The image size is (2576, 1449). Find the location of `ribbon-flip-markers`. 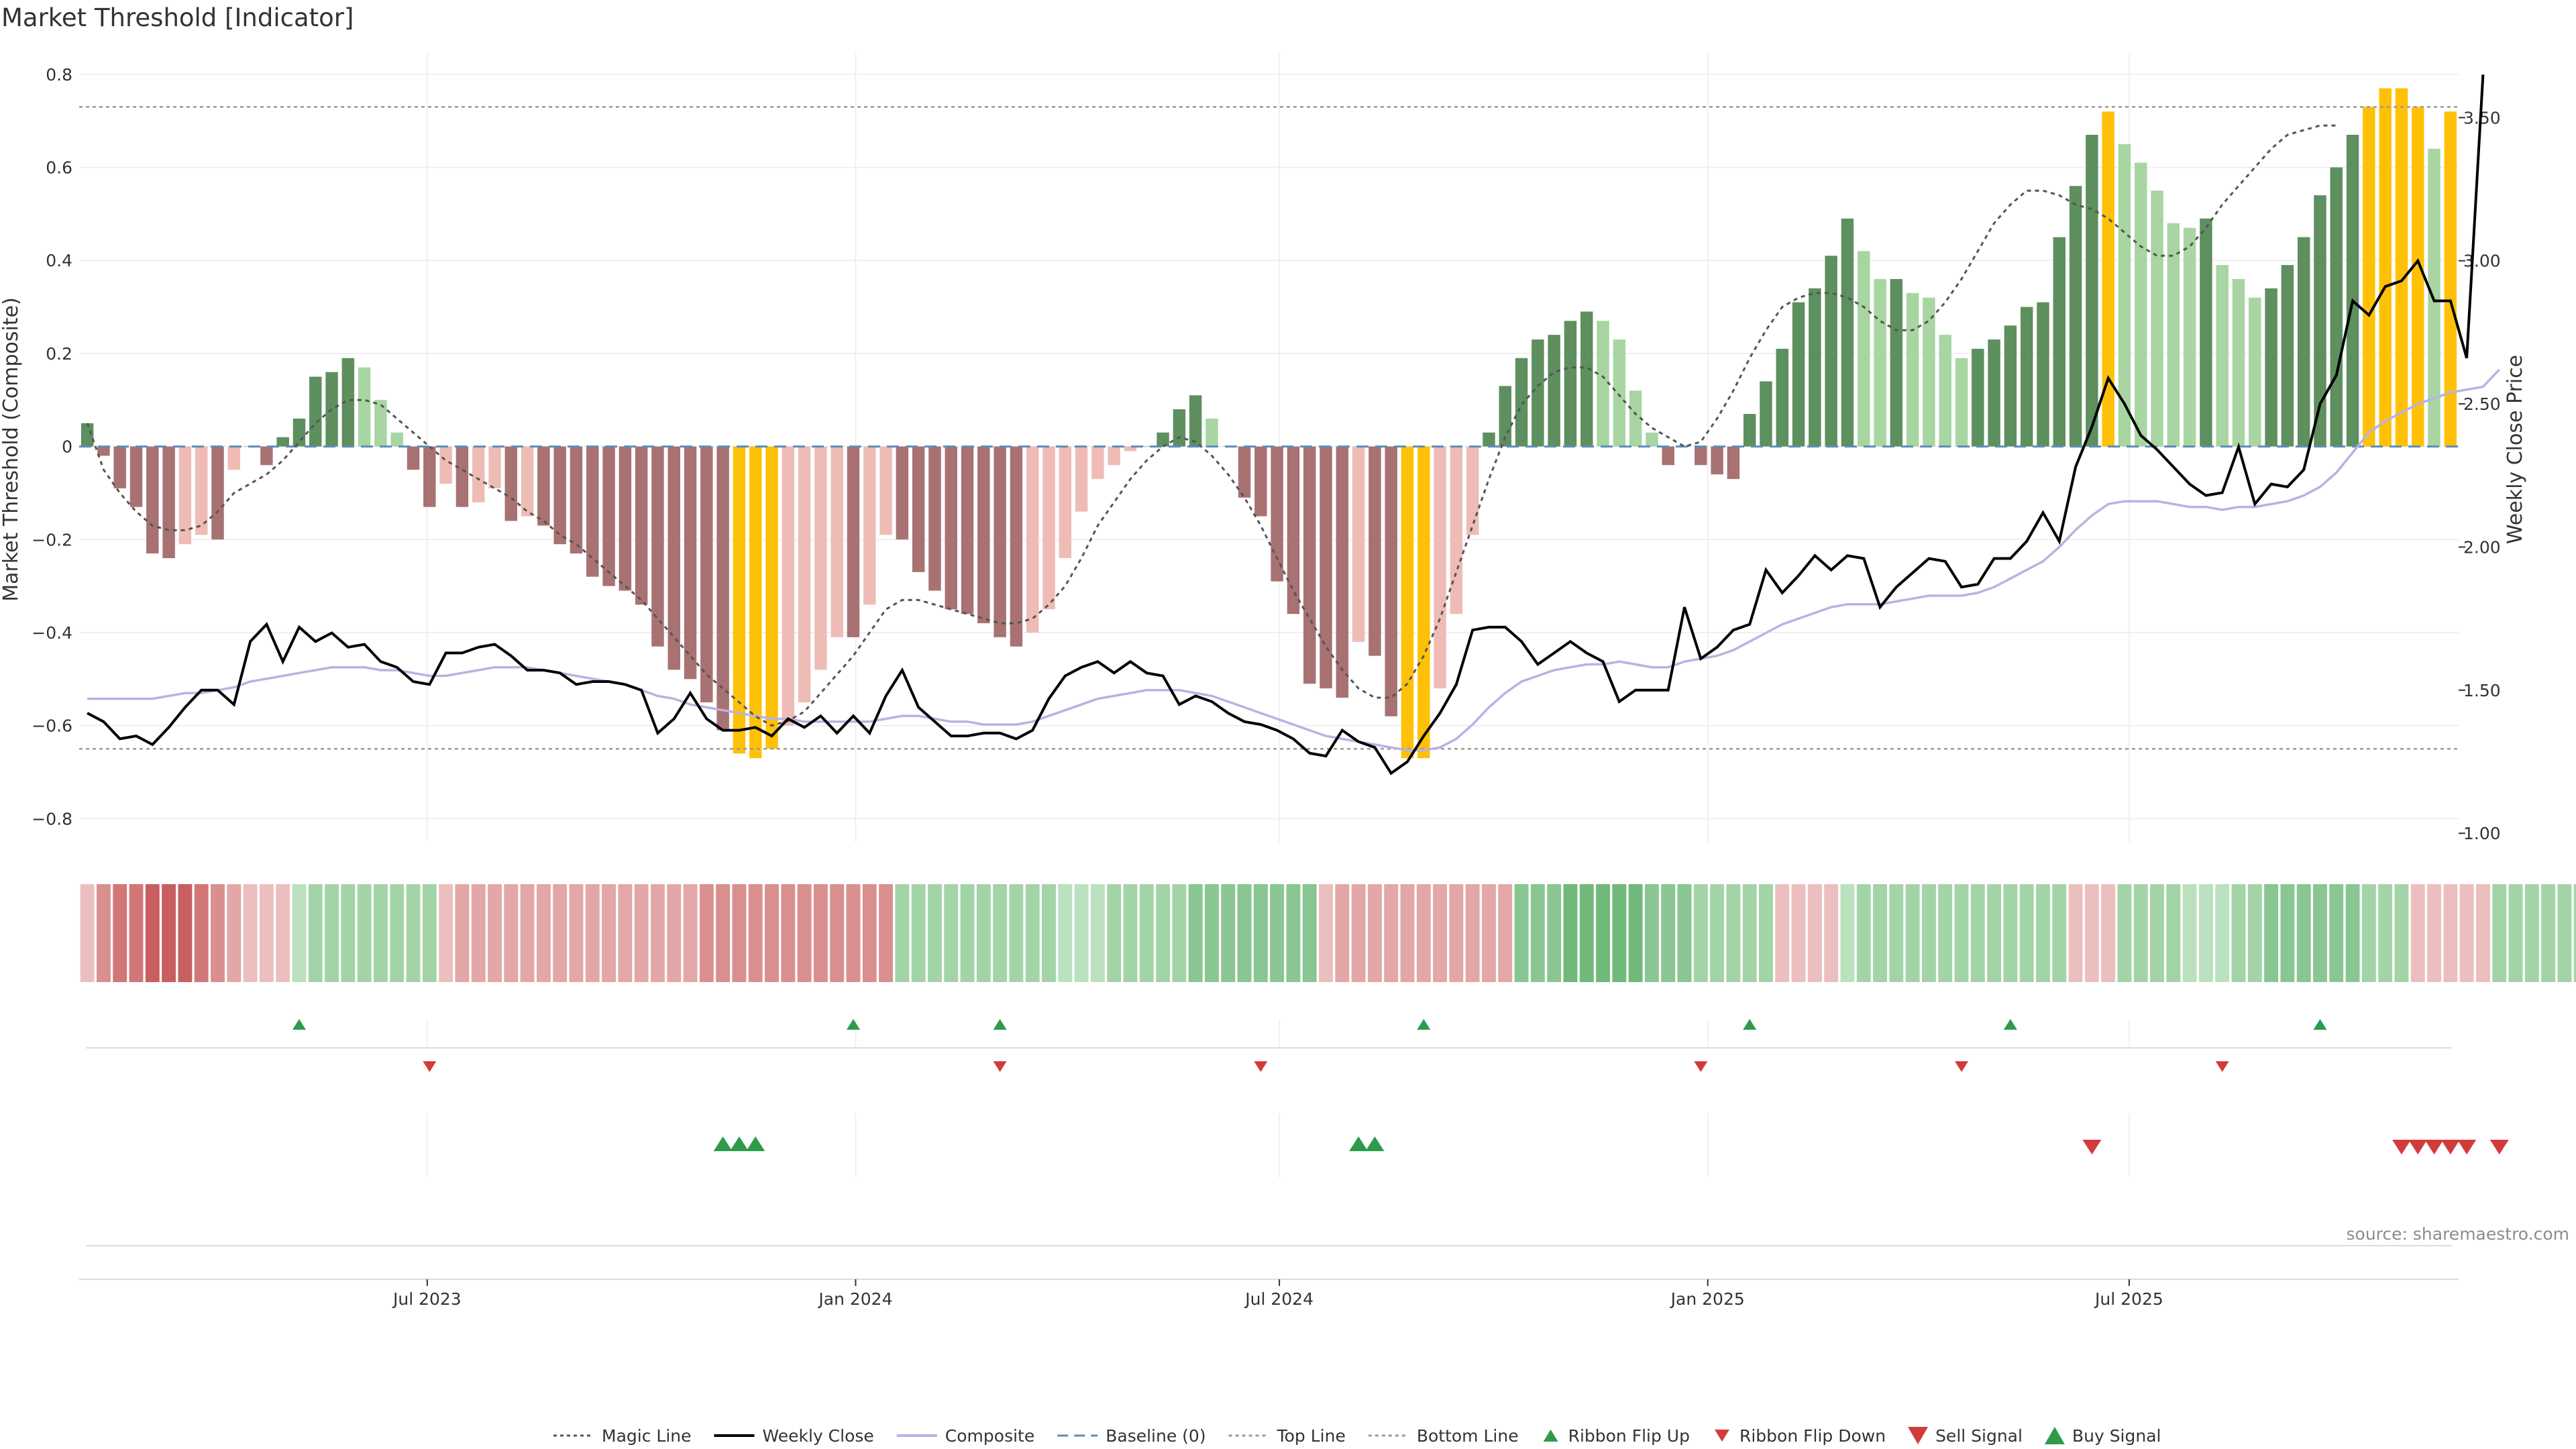

ribbon-flip-markers is located at coordinates (1269, 1045).